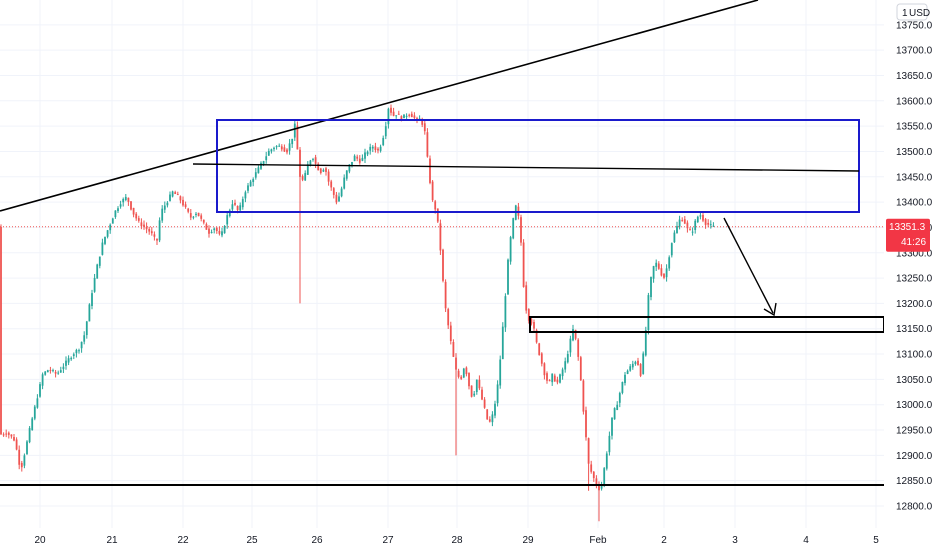 The width and height of the screenshot is (932, 550). Describe the element at coordinates (457, 540) in the screenshot. I see `time-tick-label: 28` at that location.